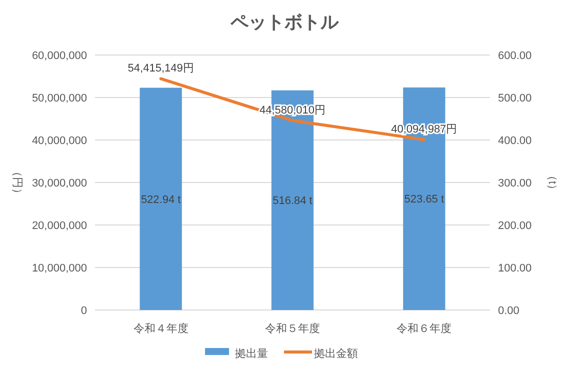 This screenshot has height=374, width=569. I want to click on legend-label: 拠出量, so click(251, 353).